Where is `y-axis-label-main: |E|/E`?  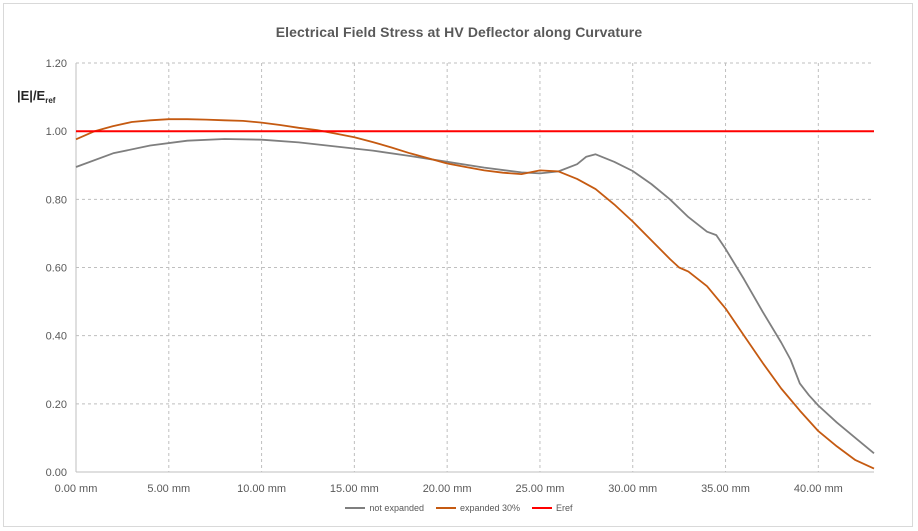 y-axis-label-main: |E|/E is located at coordinates (31, 95).